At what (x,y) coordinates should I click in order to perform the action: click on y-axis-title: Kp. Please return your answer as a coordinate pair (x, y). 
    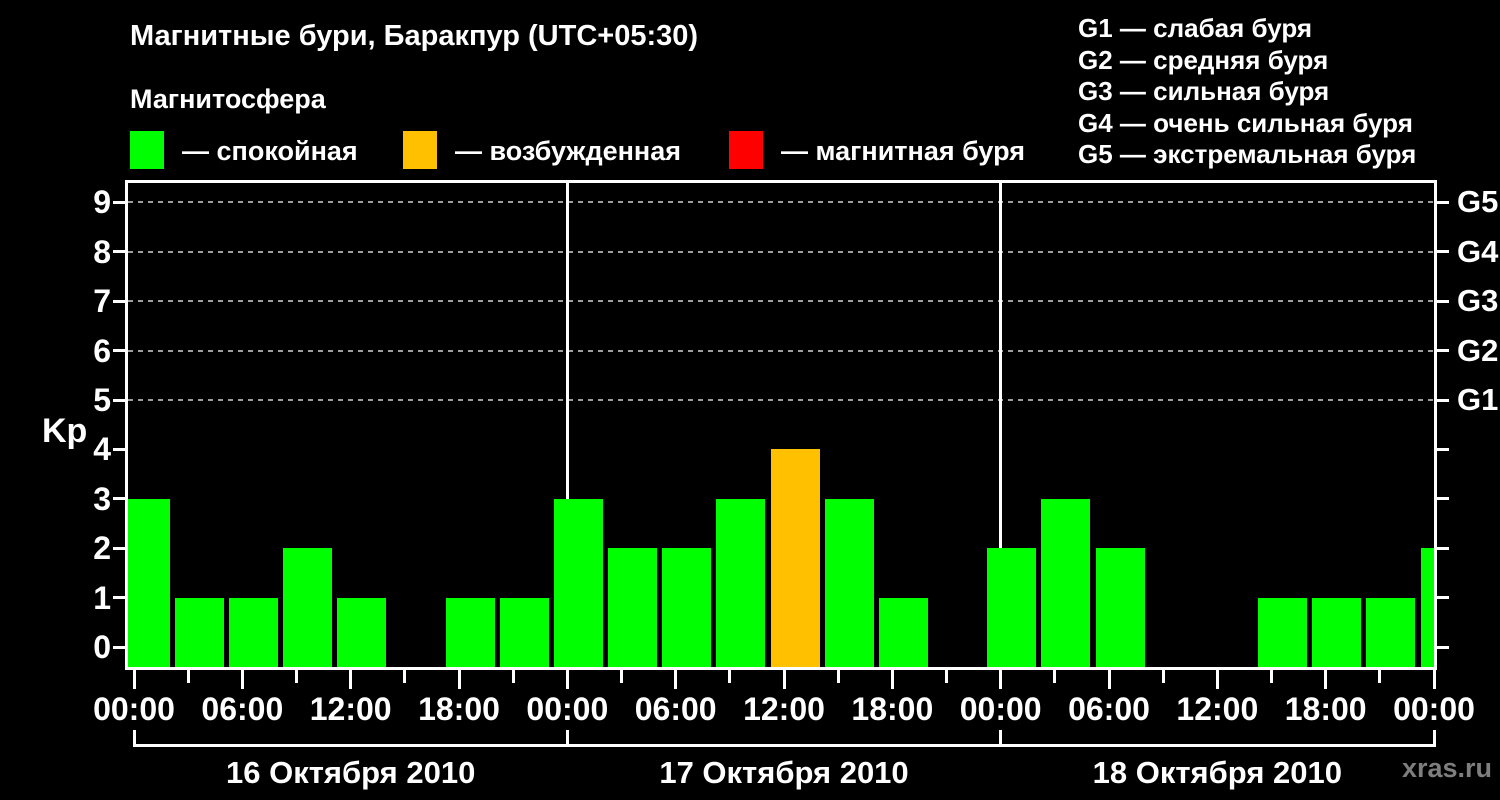
    Looking at the image, I should click on (65, 431).